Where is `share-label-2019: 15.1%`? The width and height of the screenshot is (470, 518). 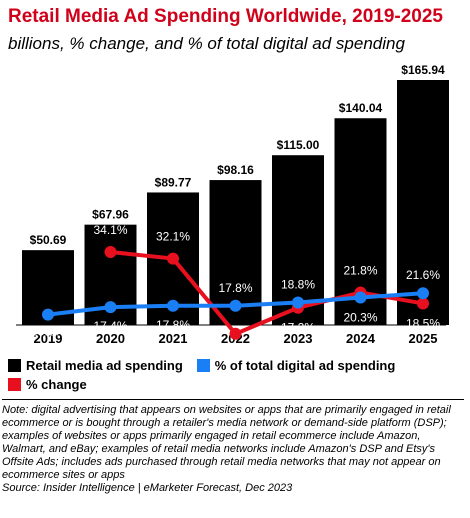
share-label-2019: 15.1% is located at coordinates (48, 332).